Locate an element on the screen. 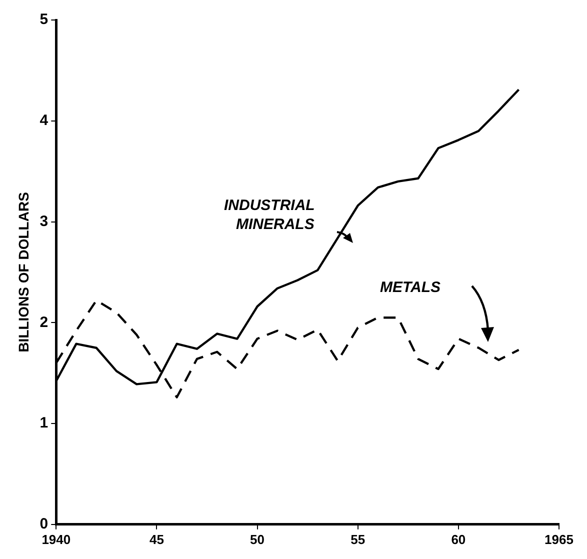  x-tick-label: 1940 is located at coordinates (56, 539).